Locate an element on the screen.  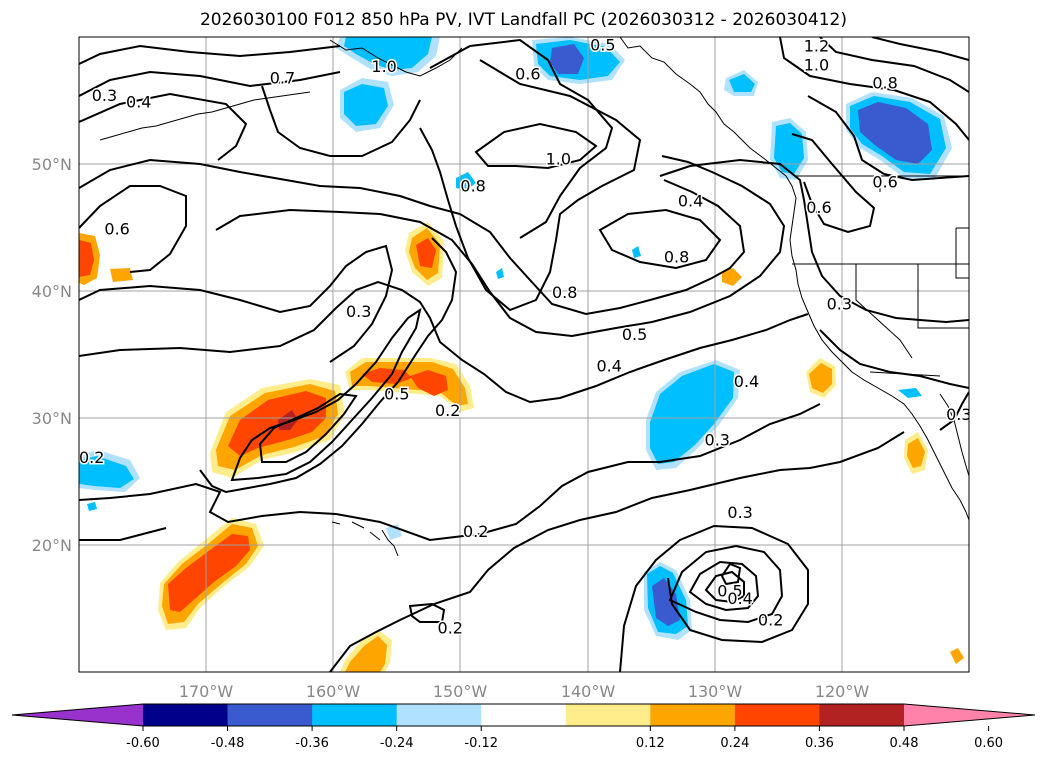
shade-neg-41n-dot is located at coordinates (500, 273).